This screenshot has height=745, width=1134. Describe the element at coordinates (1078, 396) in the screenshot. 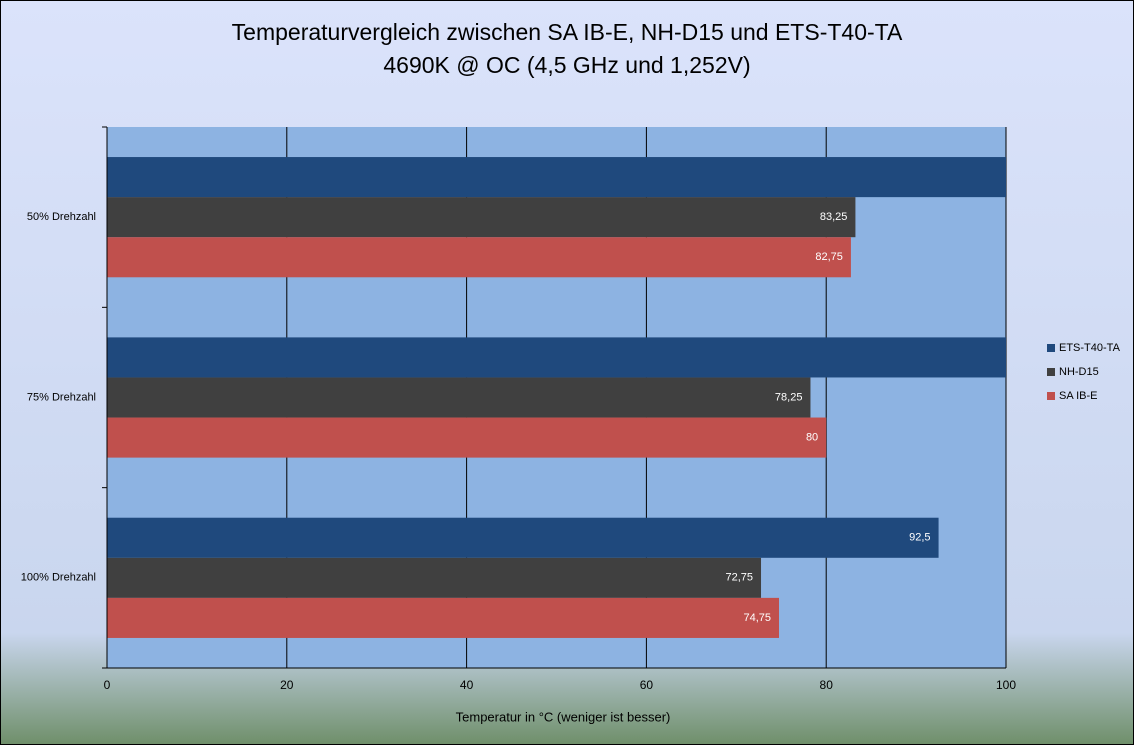

I see `legend-label: SA IB-E` at that location.